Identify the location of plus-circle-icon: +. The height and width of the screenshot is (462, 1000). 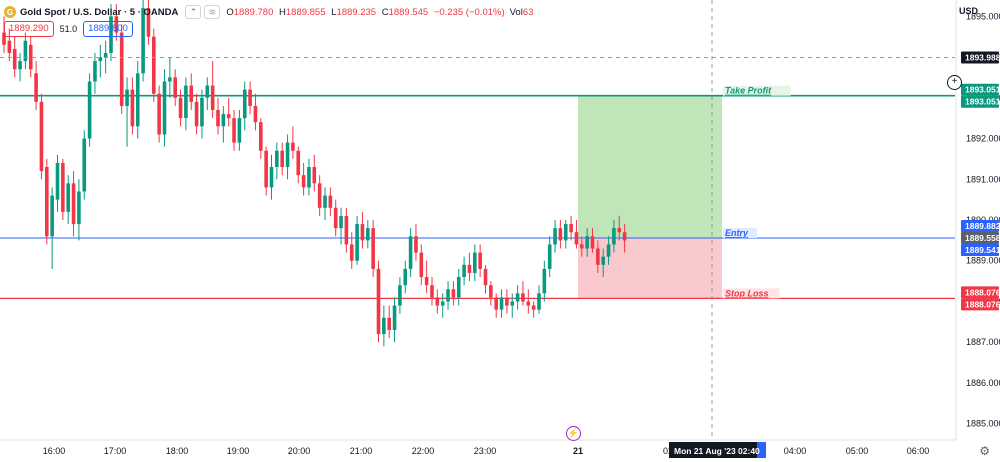
(954, 82).